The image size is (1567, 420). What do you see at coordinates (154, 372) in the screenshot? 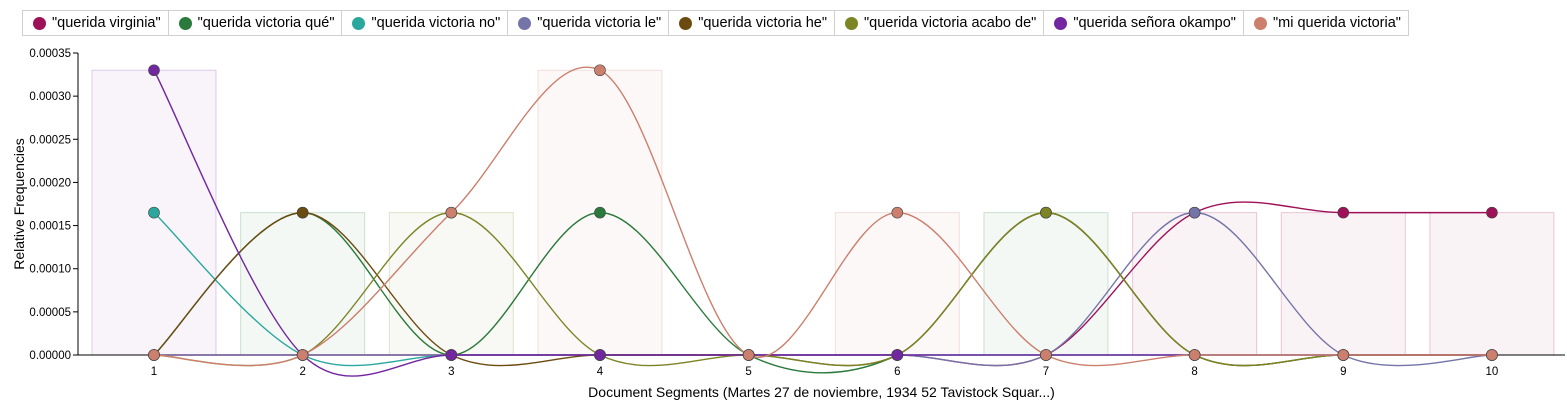
I see `x-tick-label: 1` at bounding box center [154, 372].